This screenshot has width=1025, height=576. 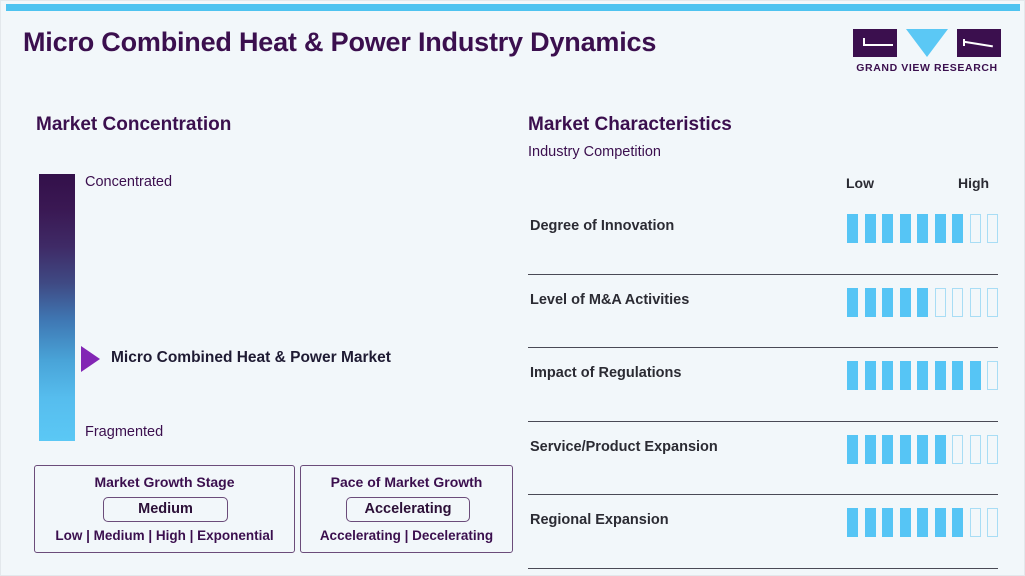 I want to click on characteristic-label: Level of M&A Activities, so click(x=610, y=299).